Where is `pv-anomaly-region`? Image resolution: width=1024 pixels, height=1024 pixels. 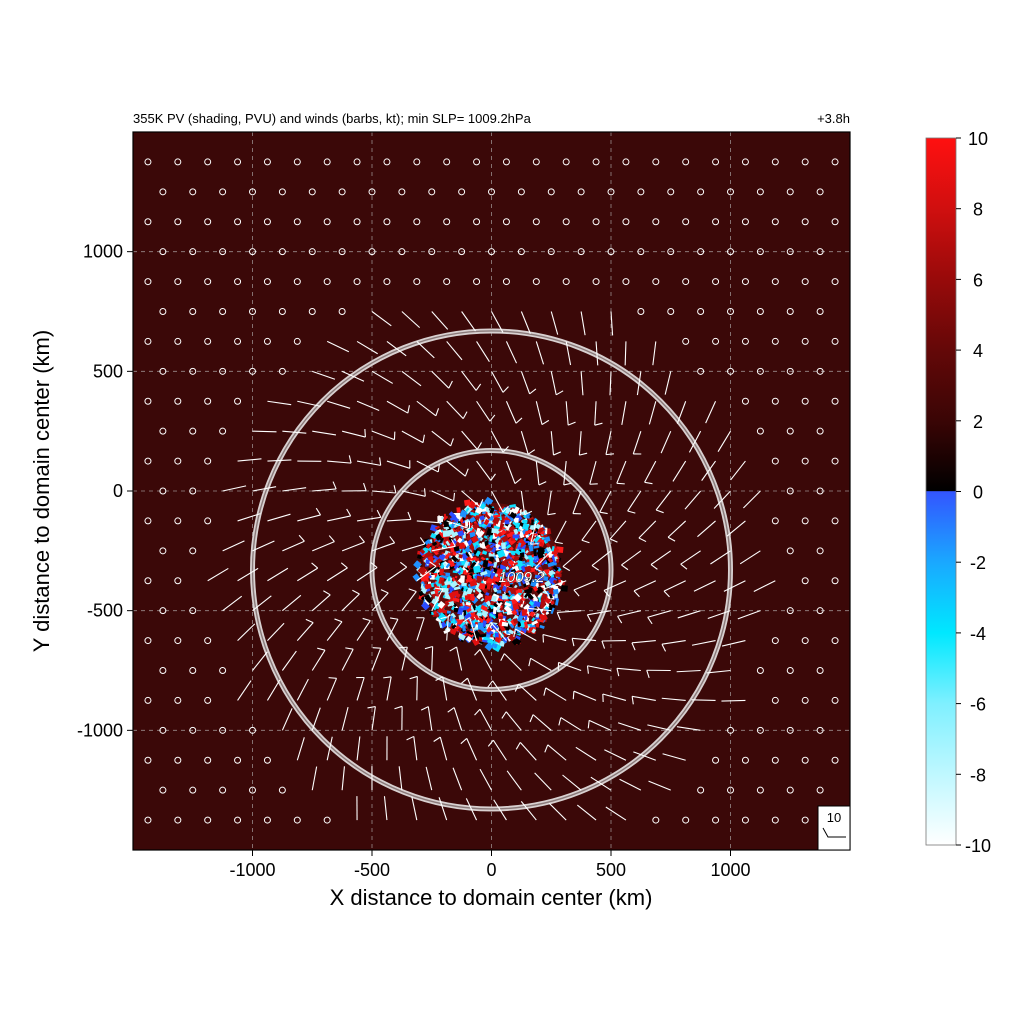 pv-anomaly-region is located at coordinates (490, 574).